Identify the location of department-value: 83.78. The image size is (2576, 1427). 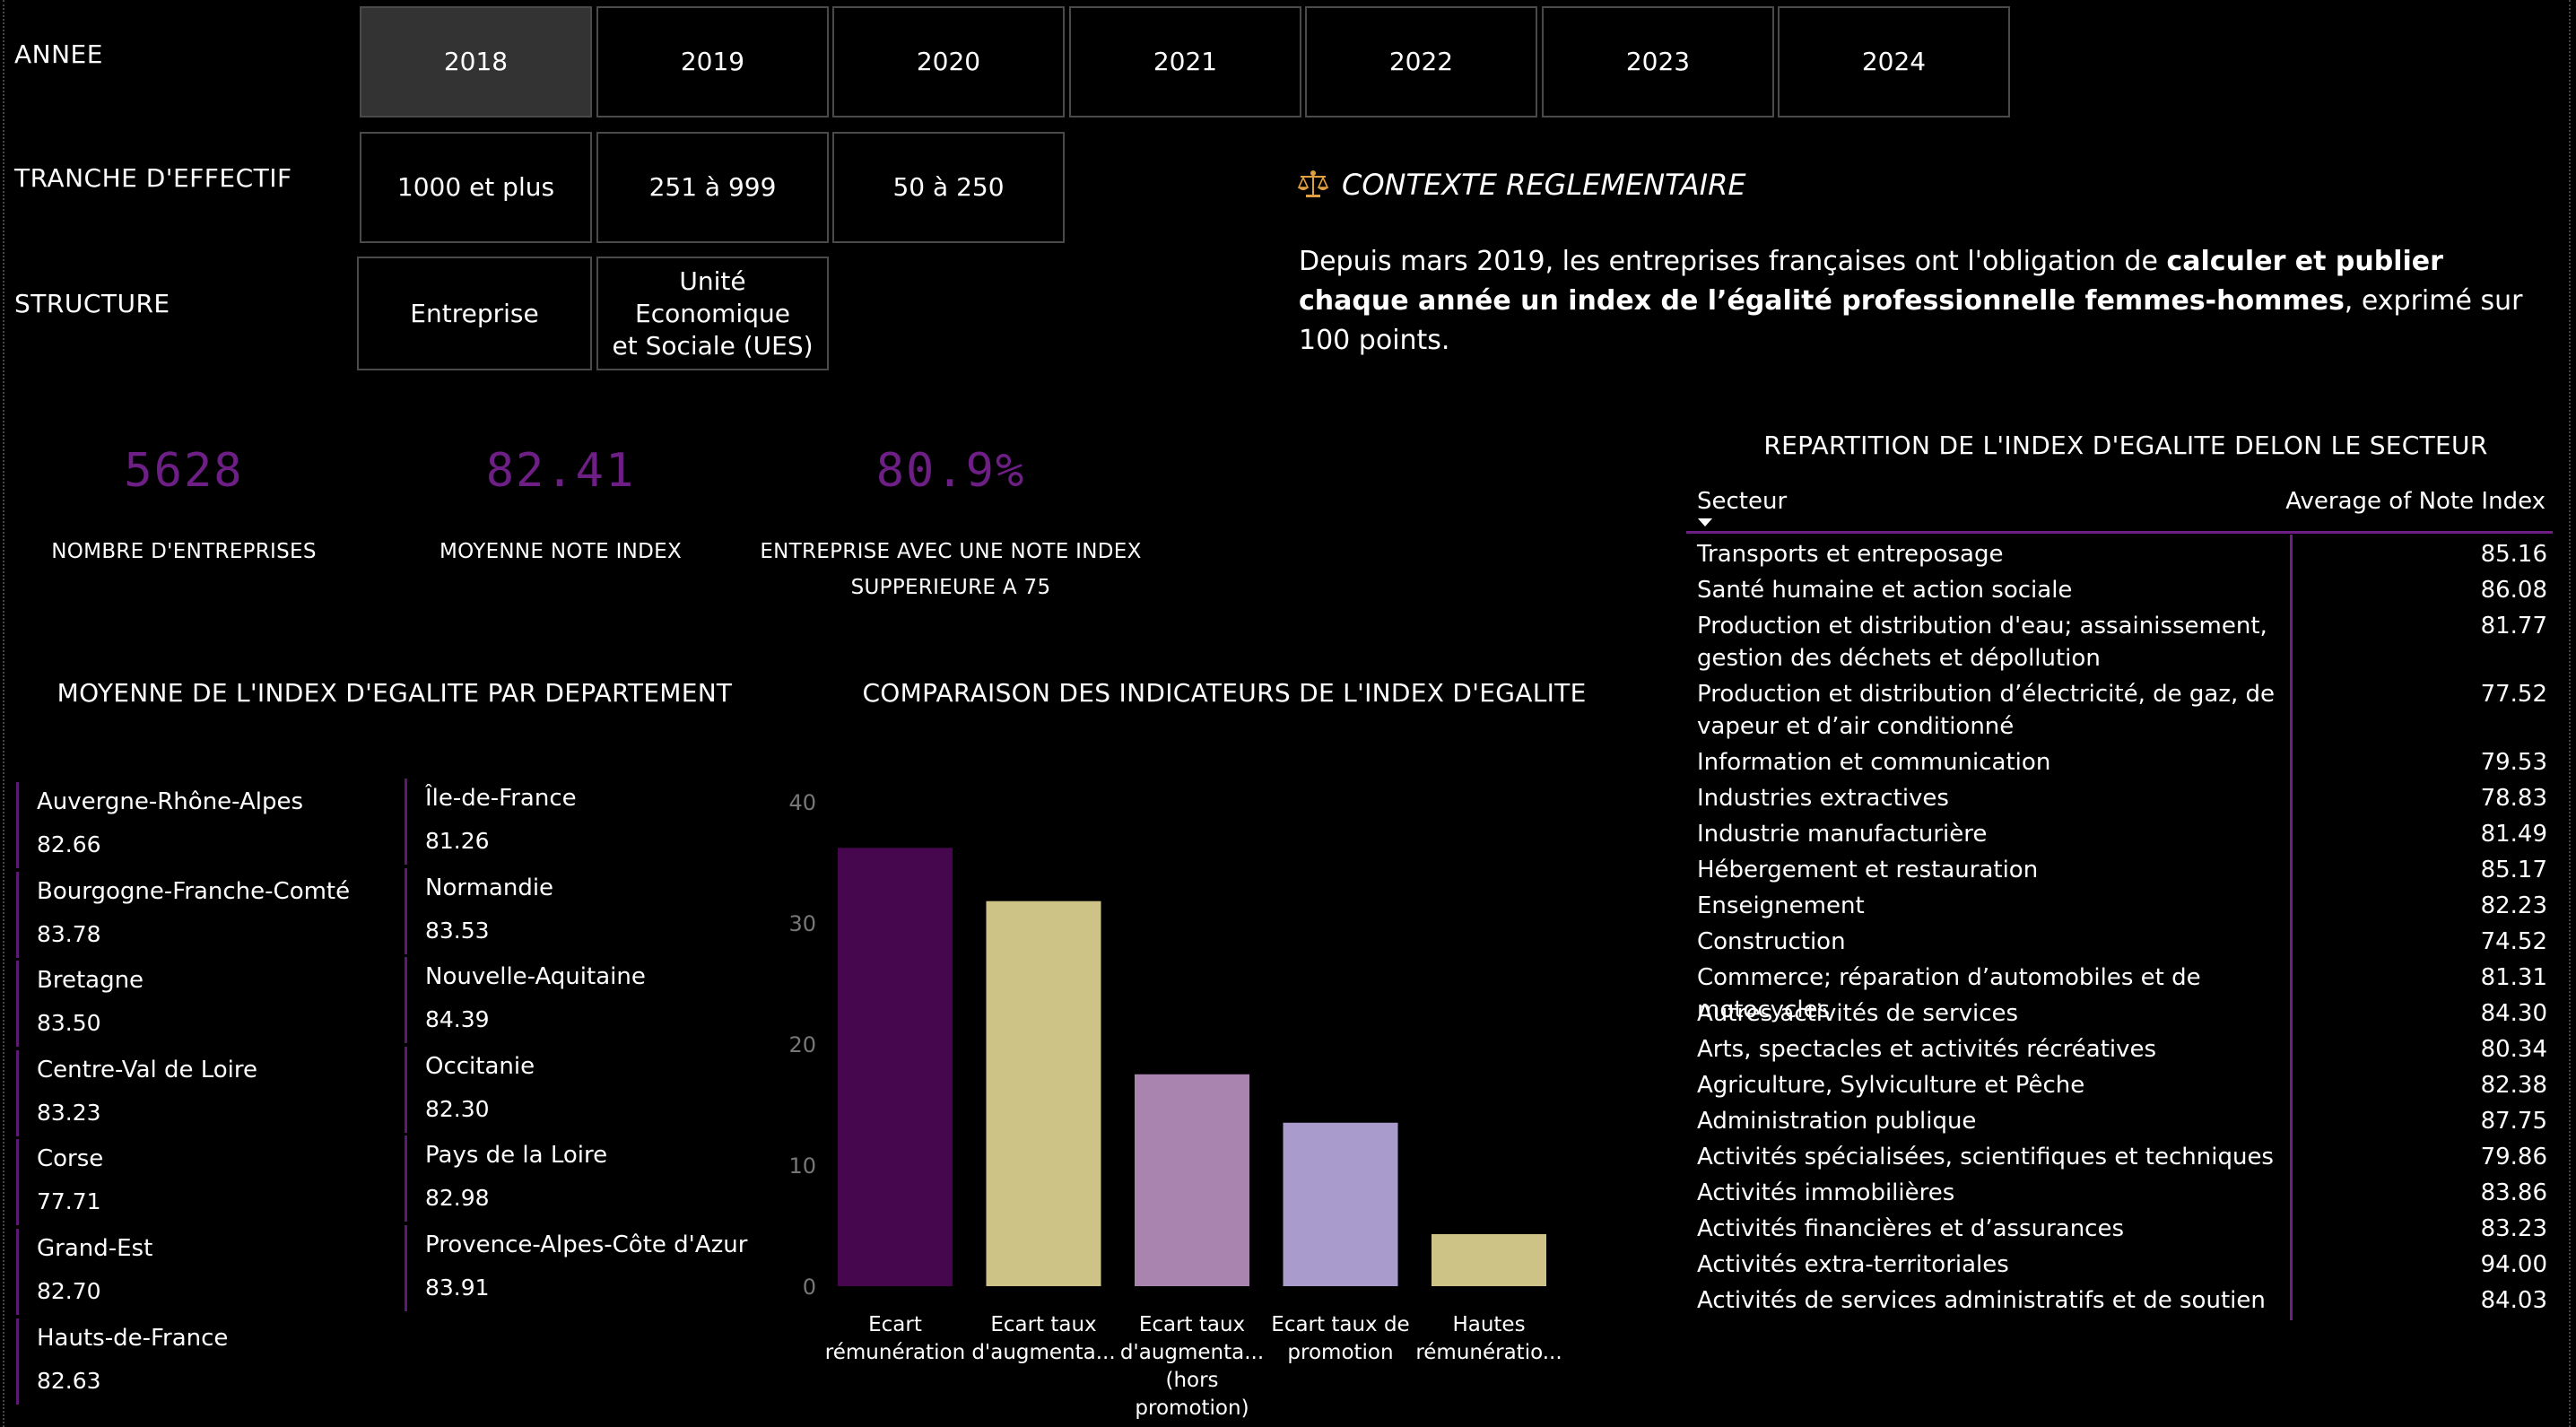
(69, 934).